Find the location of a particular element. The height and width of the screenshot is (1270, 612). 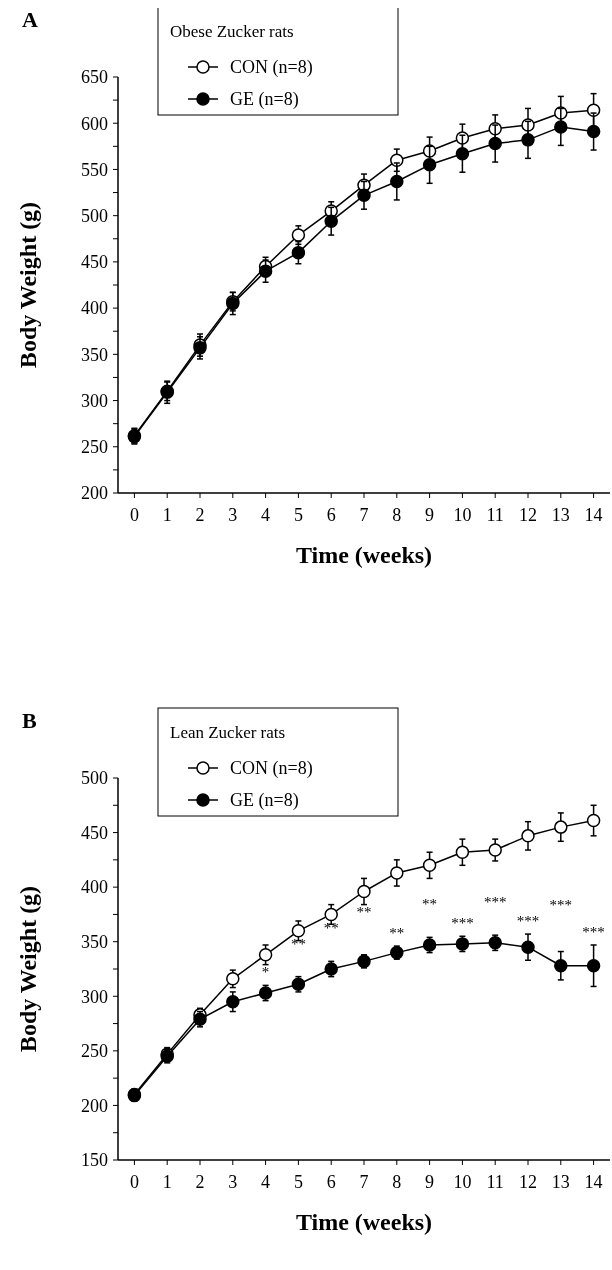

chart-title: B is located at coordinates (29, 720).